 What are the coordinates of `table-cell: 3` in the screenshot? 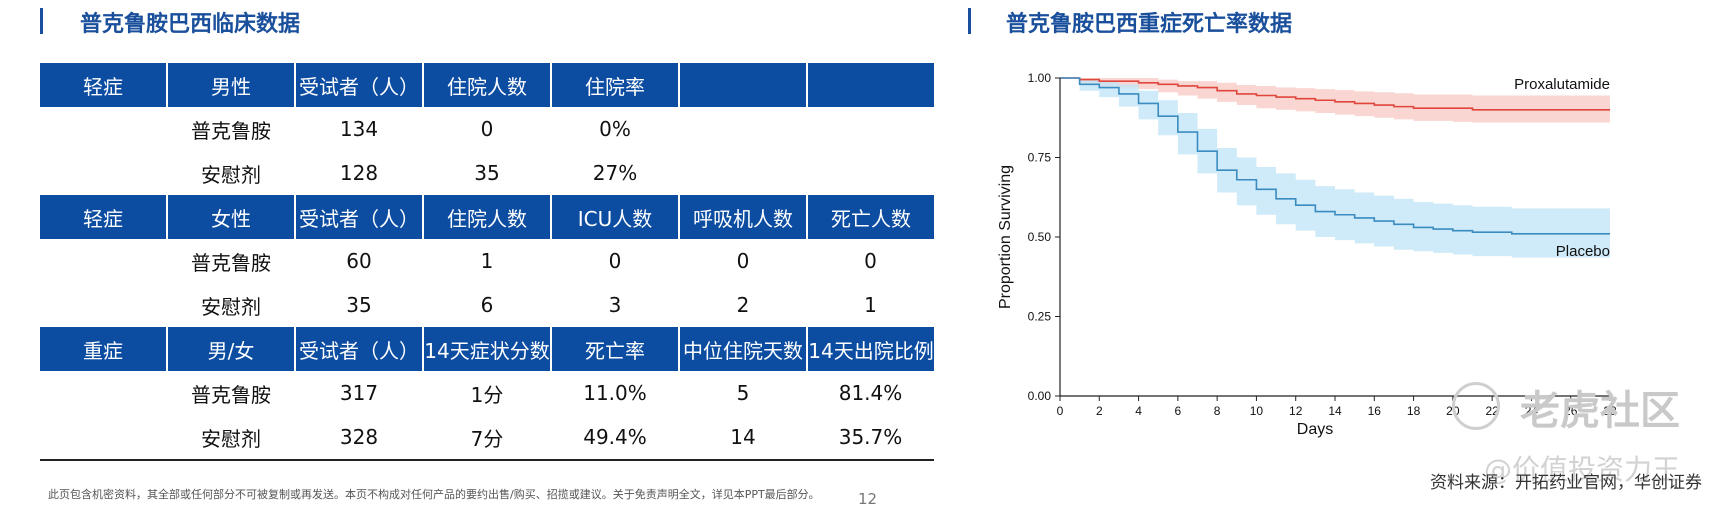 It's located at (615, 305).